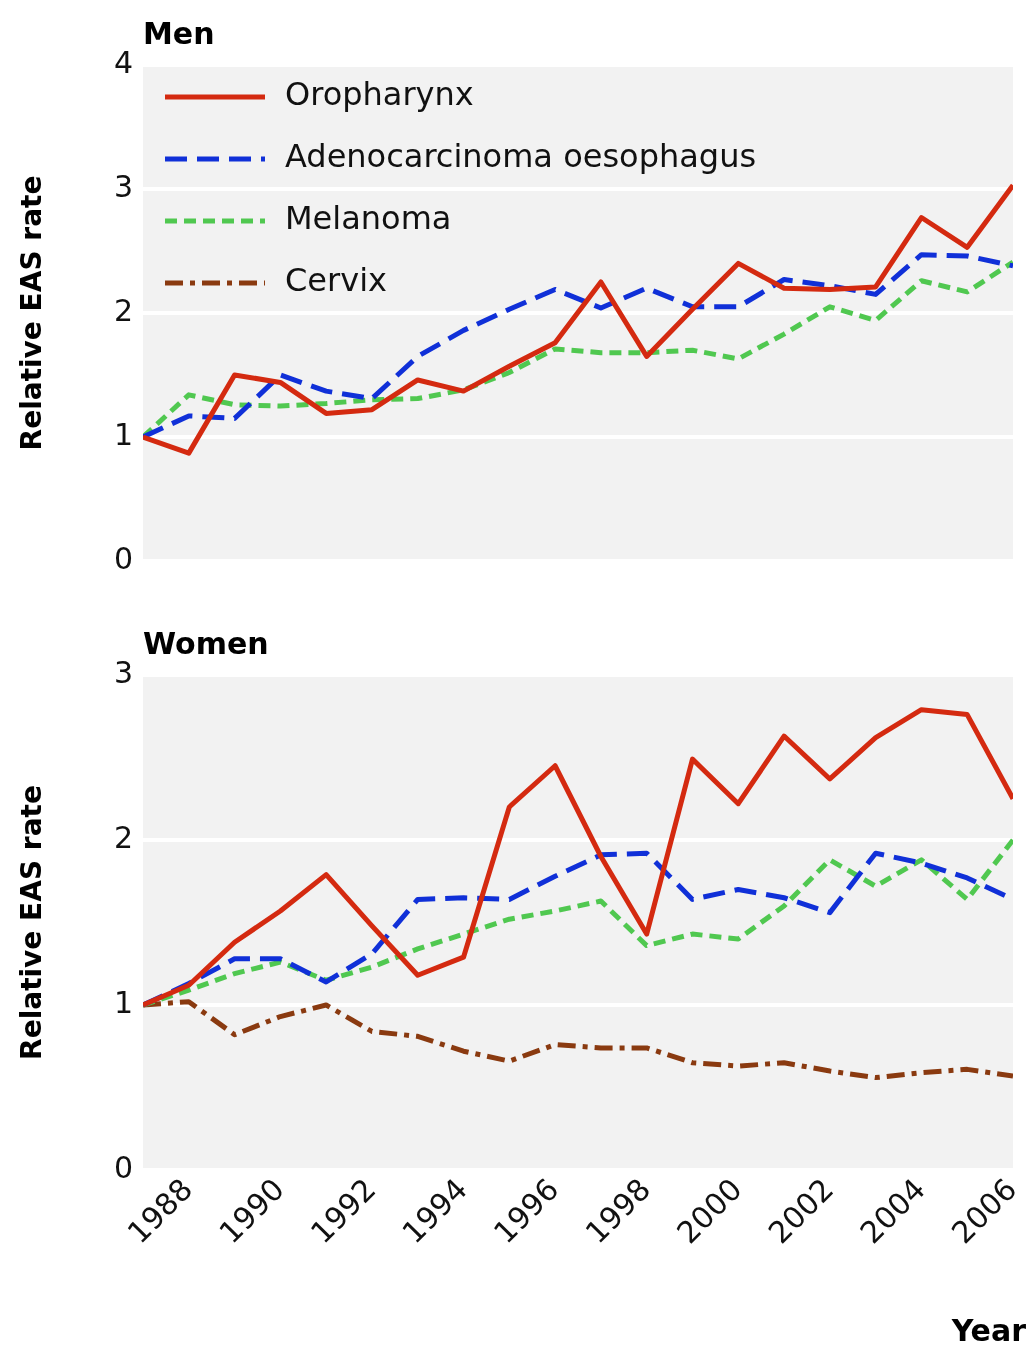 The width and height of the screenshot is (1030, 1370). Describe the element at coordinates (988, 1330) in the screenshot. I see `x-axis-title: Year` at that location.